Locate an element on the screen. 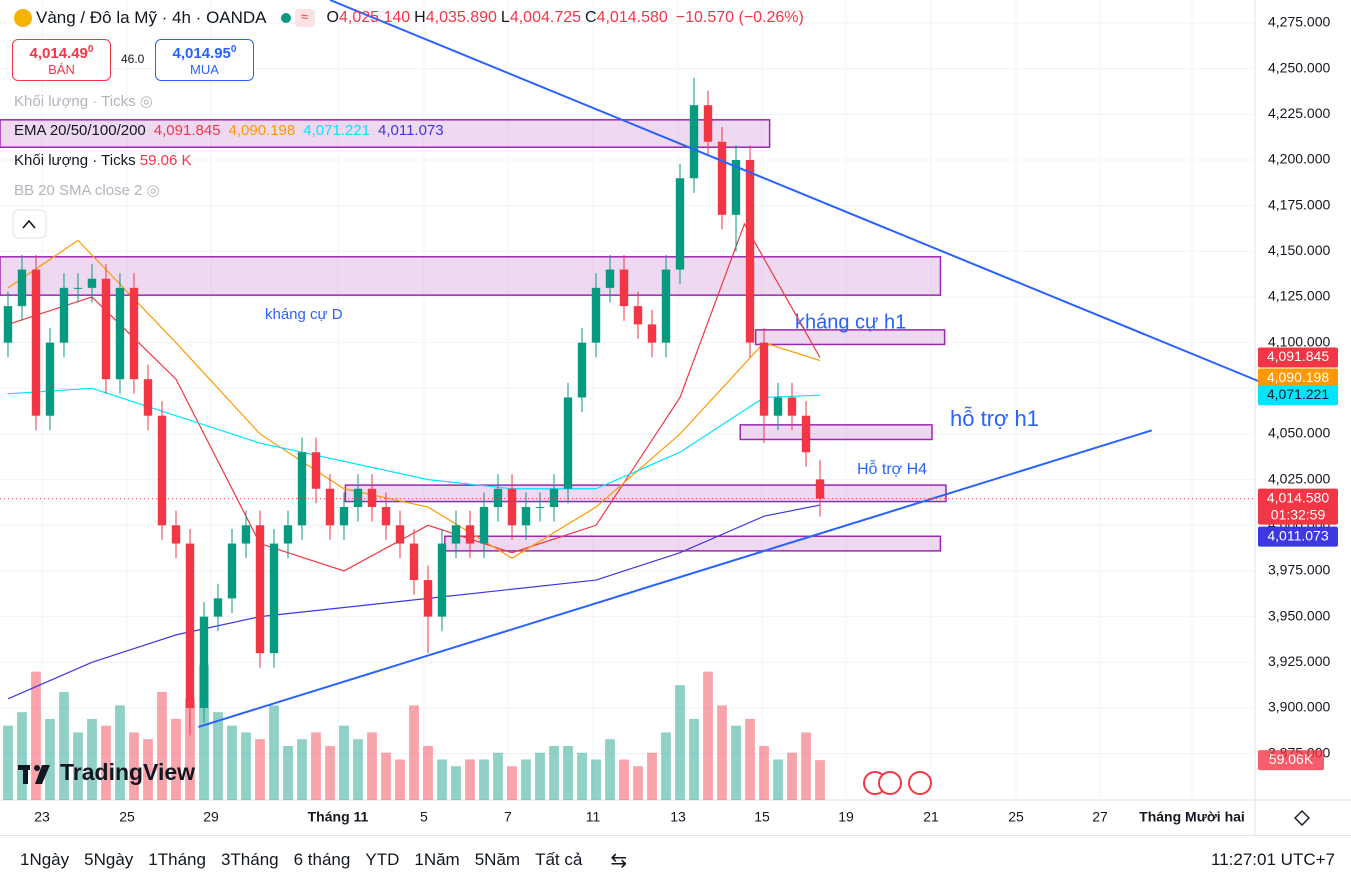  ema-value: 4,090.198 is located at coordinates (262, 130).